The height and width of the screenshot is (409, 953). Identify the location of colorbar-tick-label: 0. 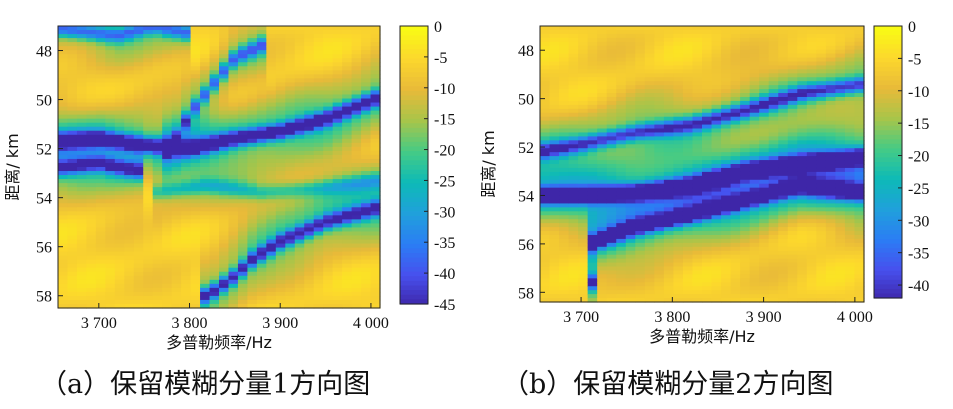
(438, 27).